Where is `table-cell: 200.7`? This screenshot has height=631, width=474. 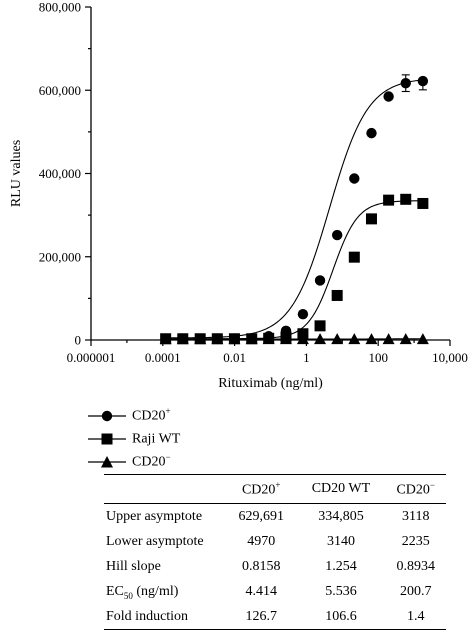 table-cell: 200.7 is located at coordinates (415, 592).